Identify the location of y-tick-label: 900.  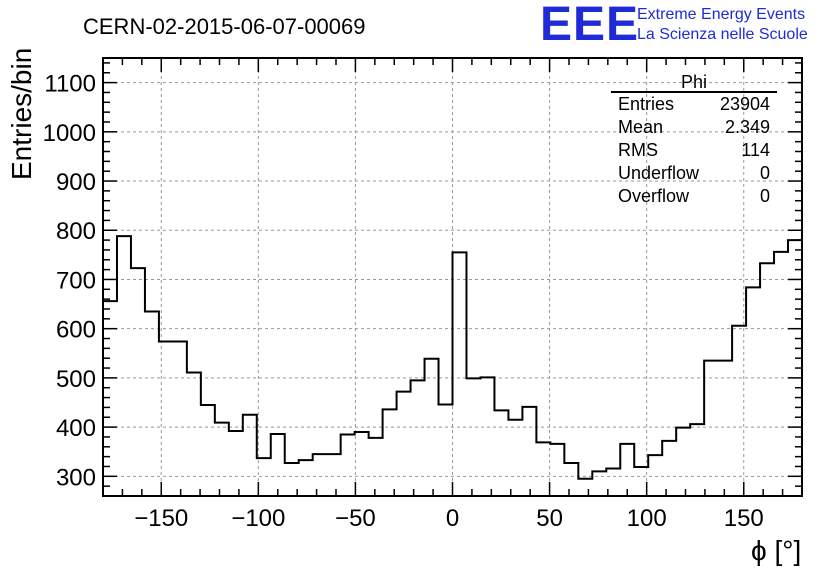
(76, 182).